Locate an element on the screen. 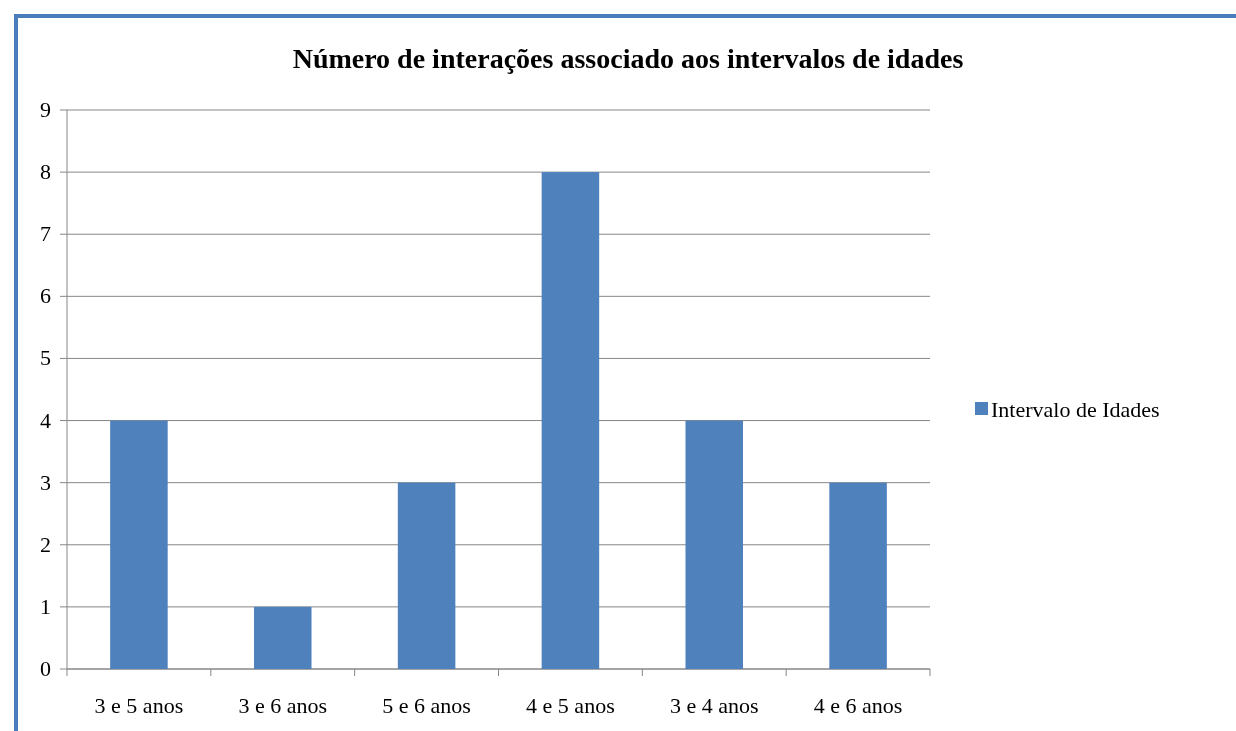  y-tick-label: 6 is located at coordinates (45, 296).